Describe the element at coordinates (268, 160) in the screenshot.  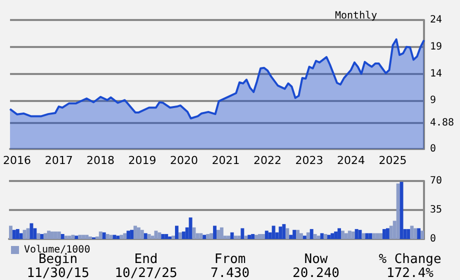
I see `x-tick-label: 2022` at that location.